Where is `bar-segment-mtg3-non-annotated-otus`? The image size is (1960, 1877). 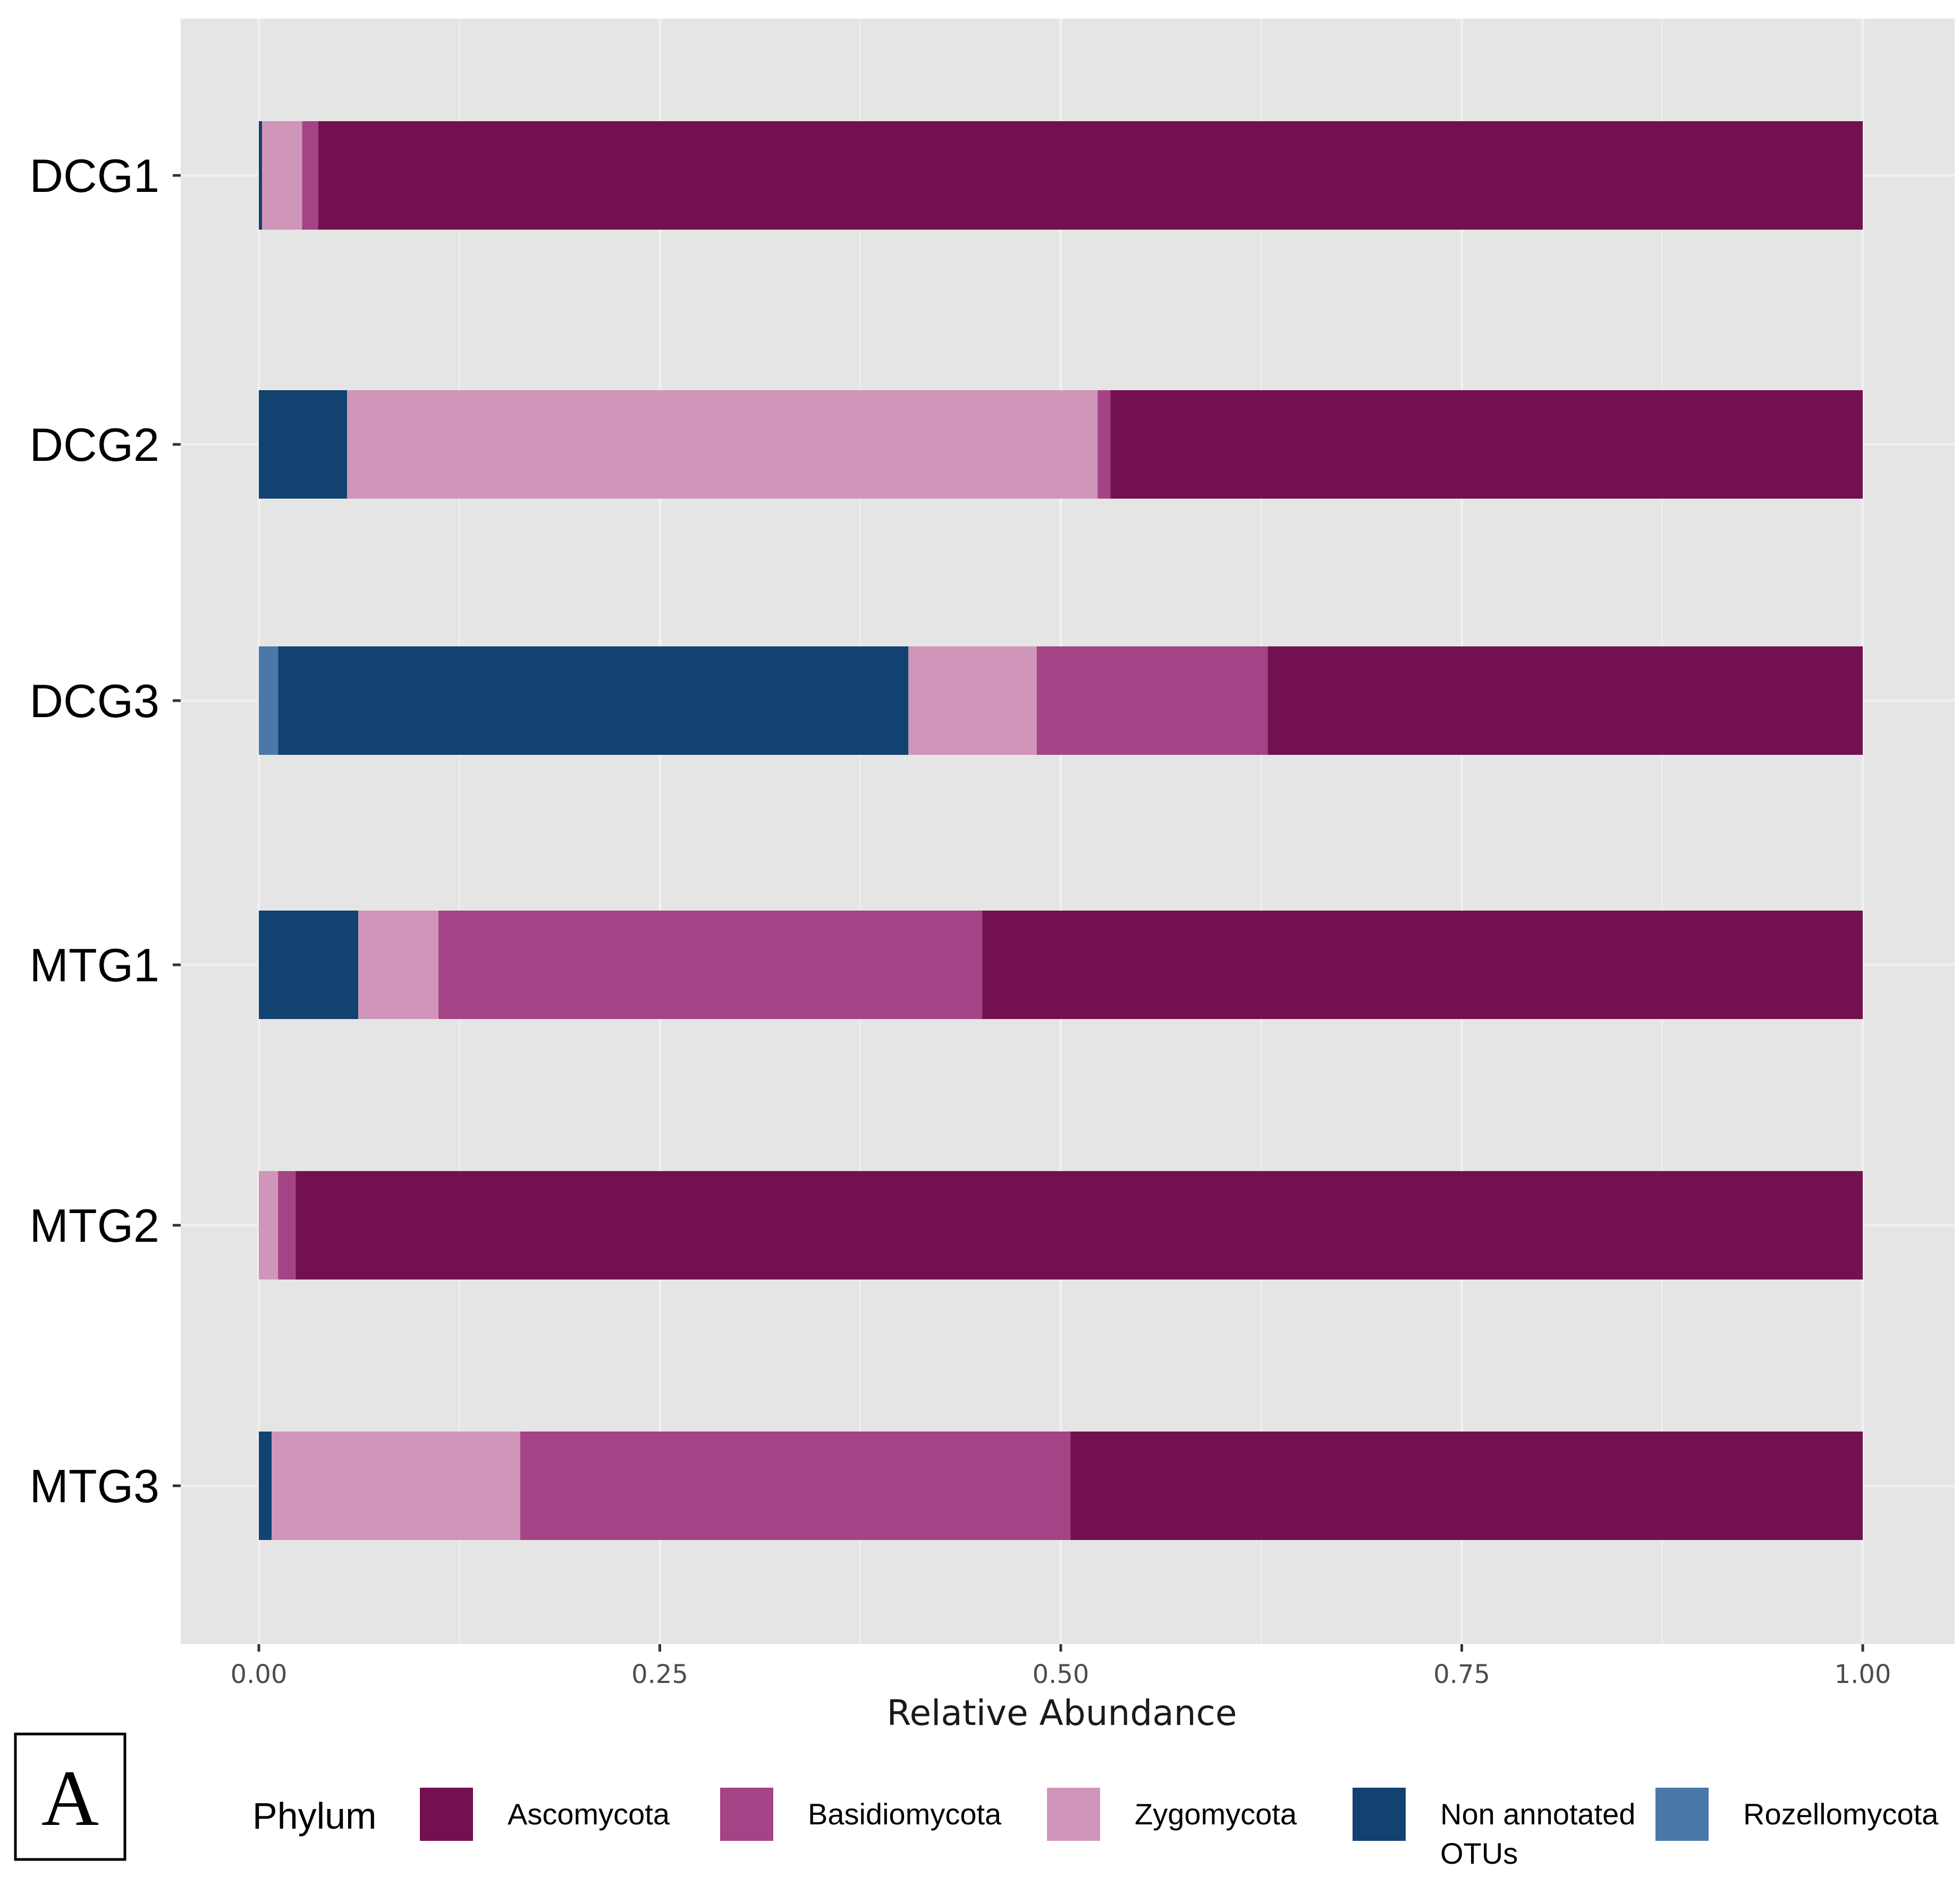
bar-segment-mtg3-non-annotated-otus is located at coordinates (265, 1486).